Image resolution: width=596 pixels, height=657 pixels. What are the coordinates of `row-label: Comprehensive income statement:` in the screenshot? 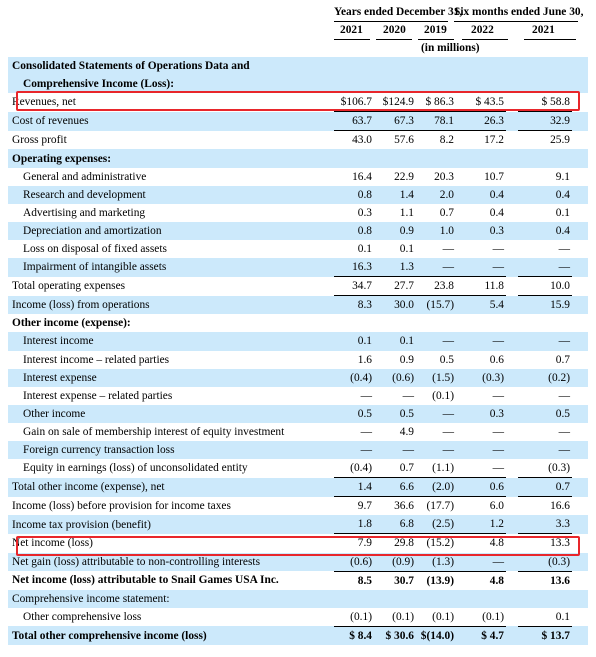 It's located at (171, 598).